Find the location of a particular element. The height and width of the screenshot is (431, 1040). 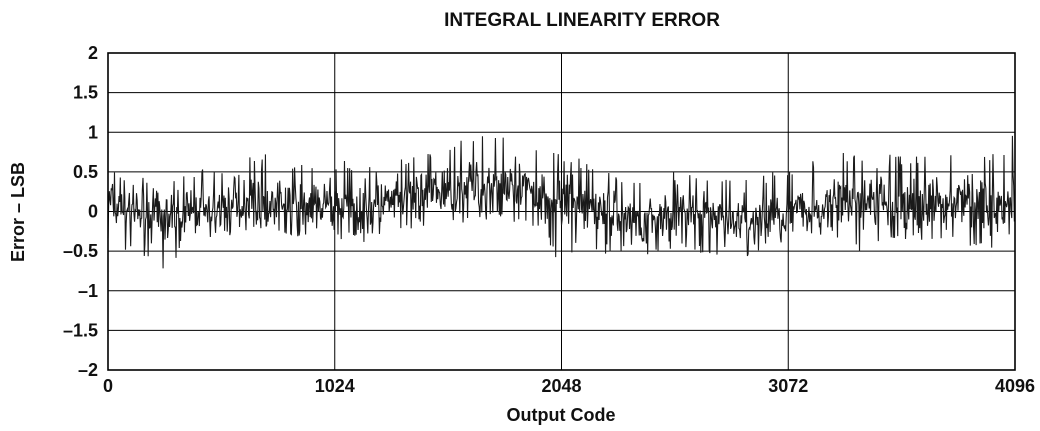

x-tick-label: 0 is located at coordinates (108, 386).